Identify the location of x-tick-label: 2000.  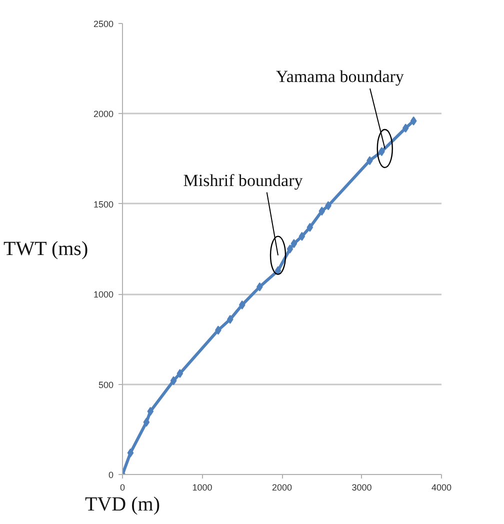
(282, 487).